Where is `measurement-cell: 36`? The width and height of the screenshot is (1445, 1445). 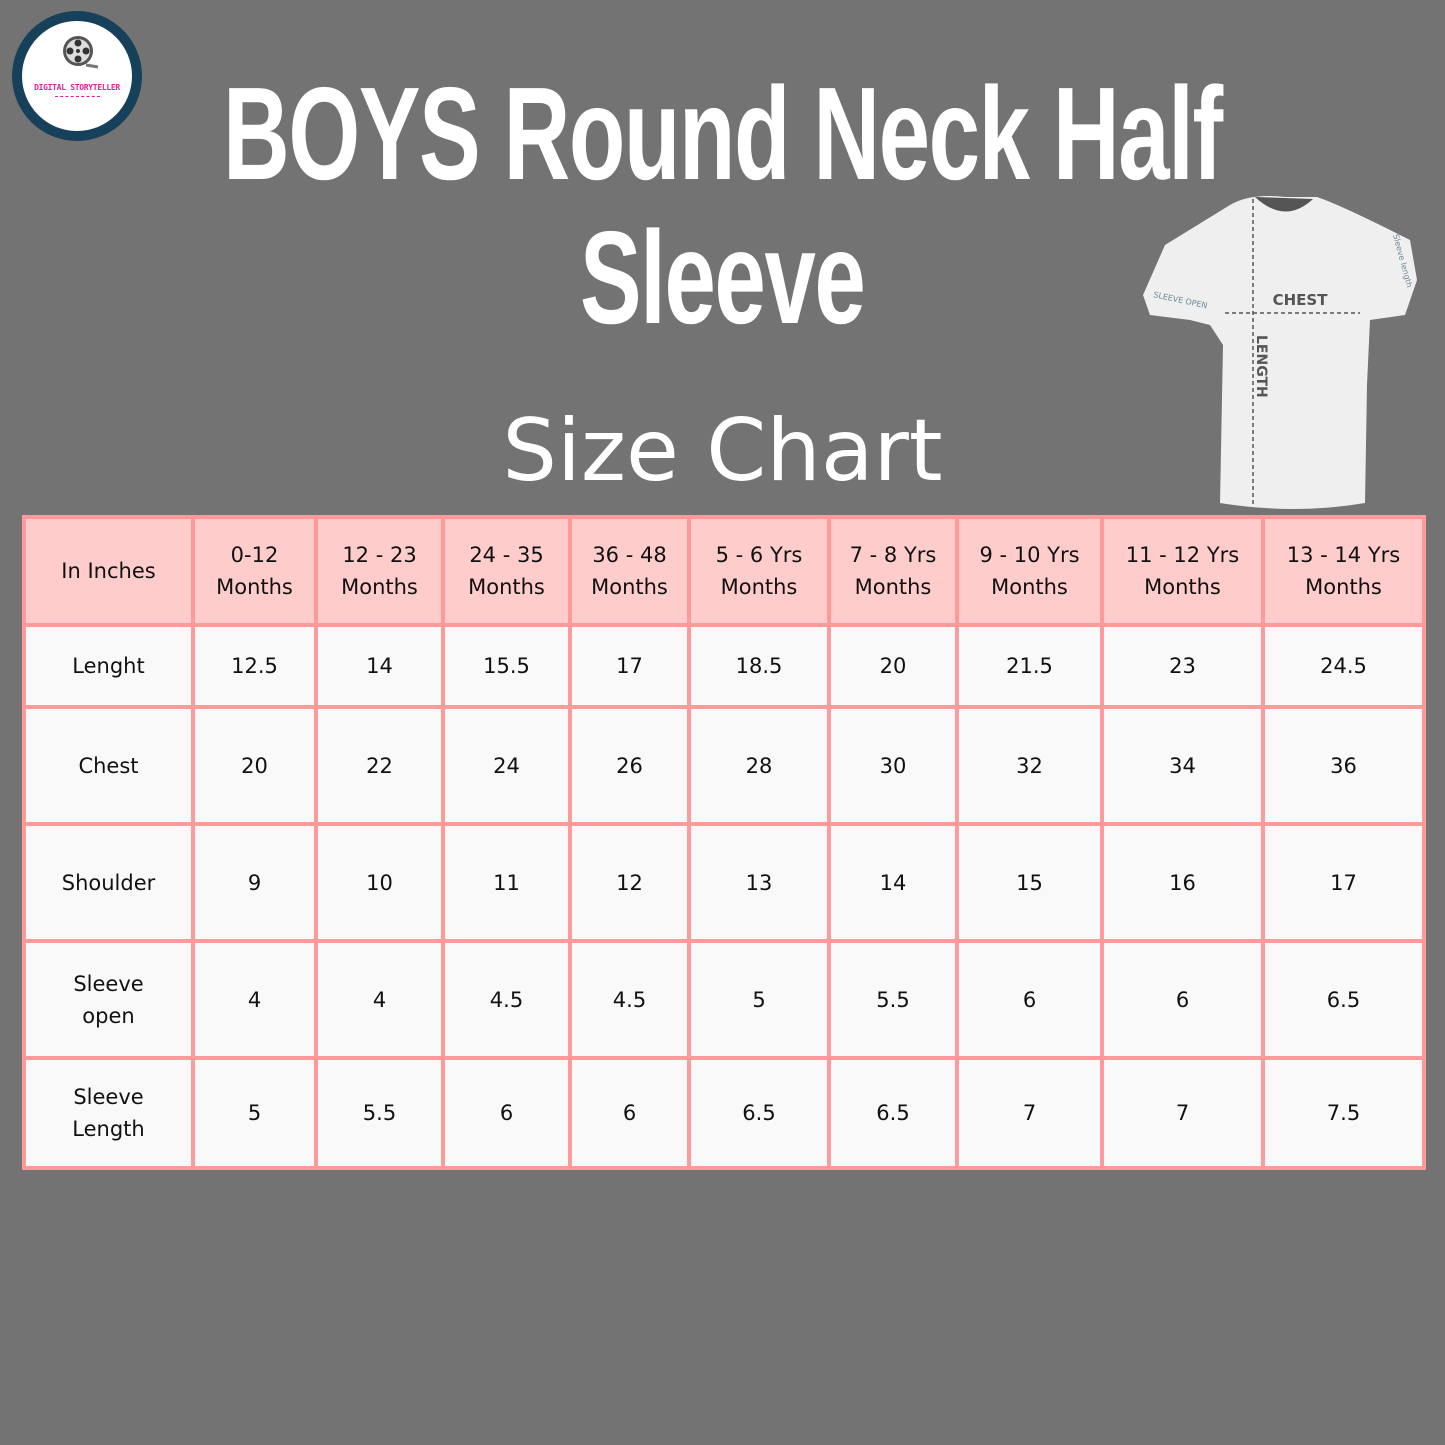 measurement-cell: 36 is located at coordinates (1343, 765).